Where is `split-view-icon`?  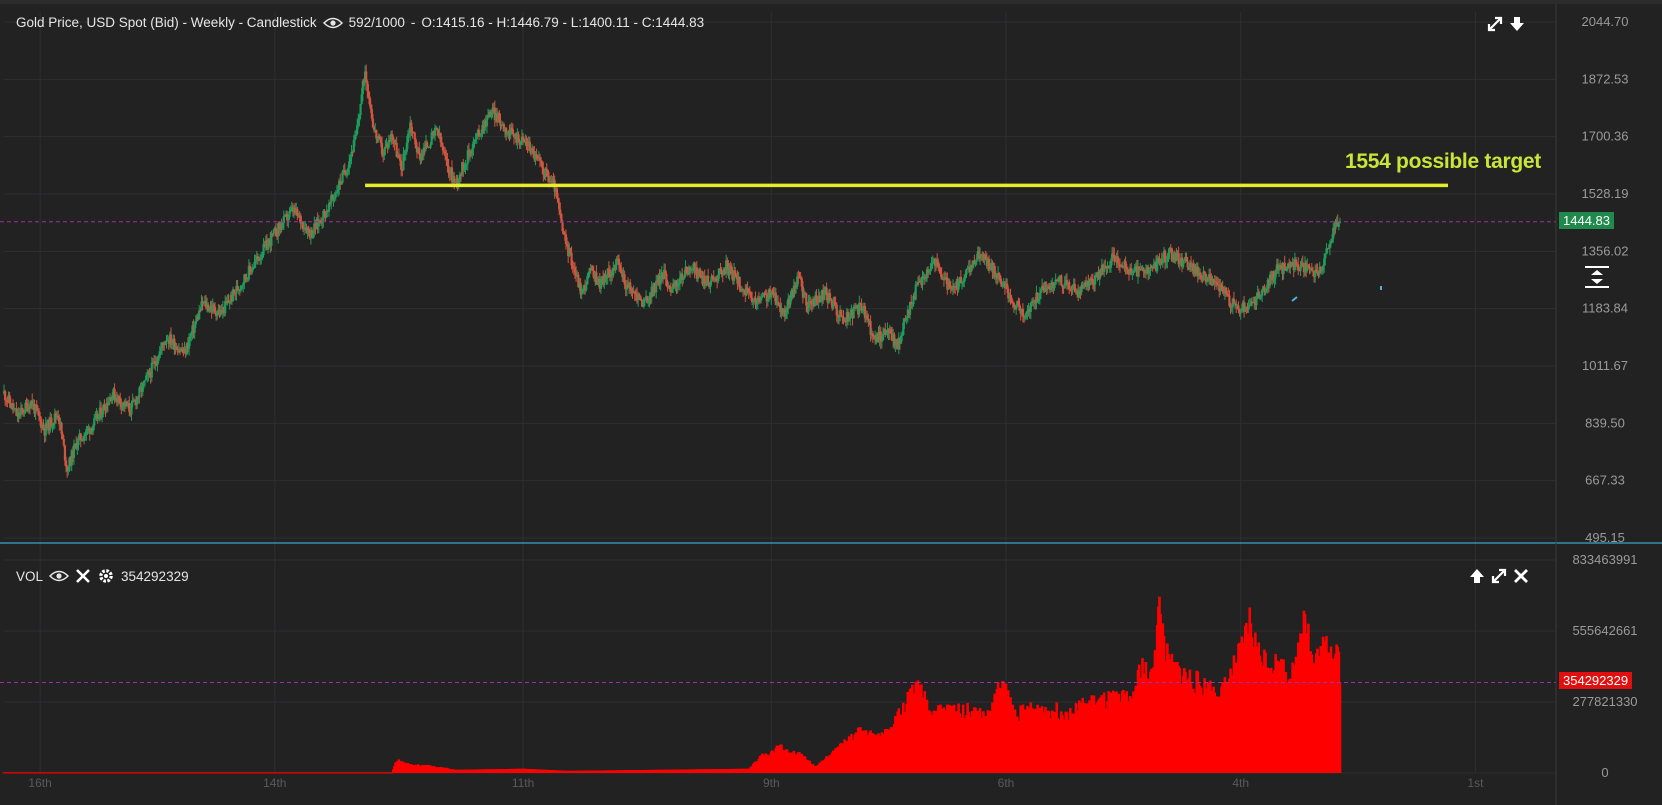 split-view-icon is located at coordinates (1597, 277).